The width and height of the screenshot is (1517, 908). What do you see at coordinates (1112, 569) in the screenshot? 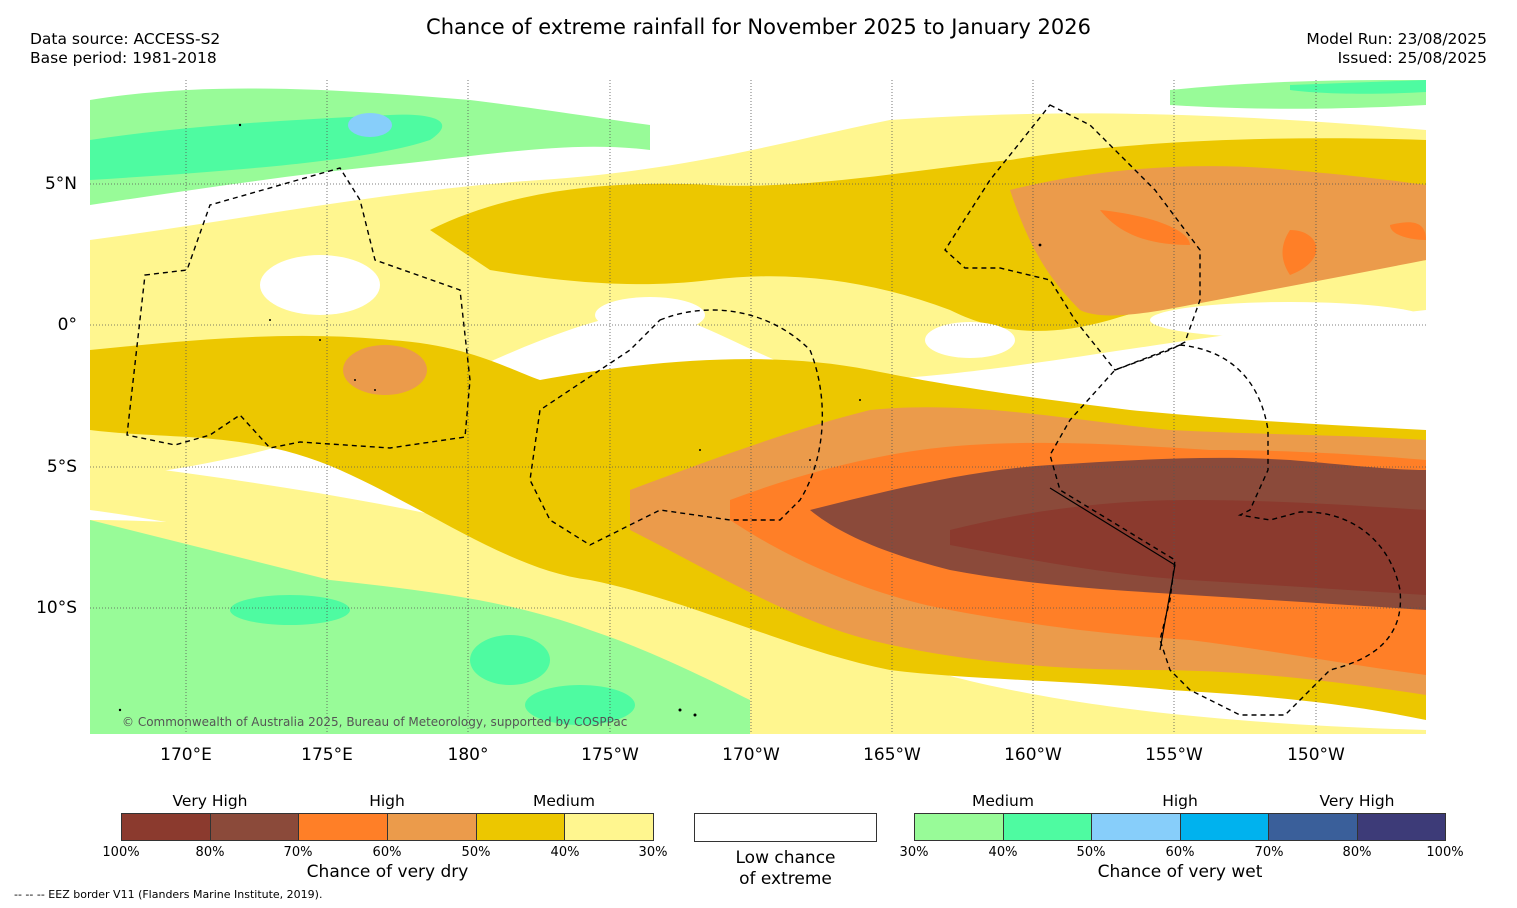
I see `eez-solid-border` at bounding box center [1112, 569].